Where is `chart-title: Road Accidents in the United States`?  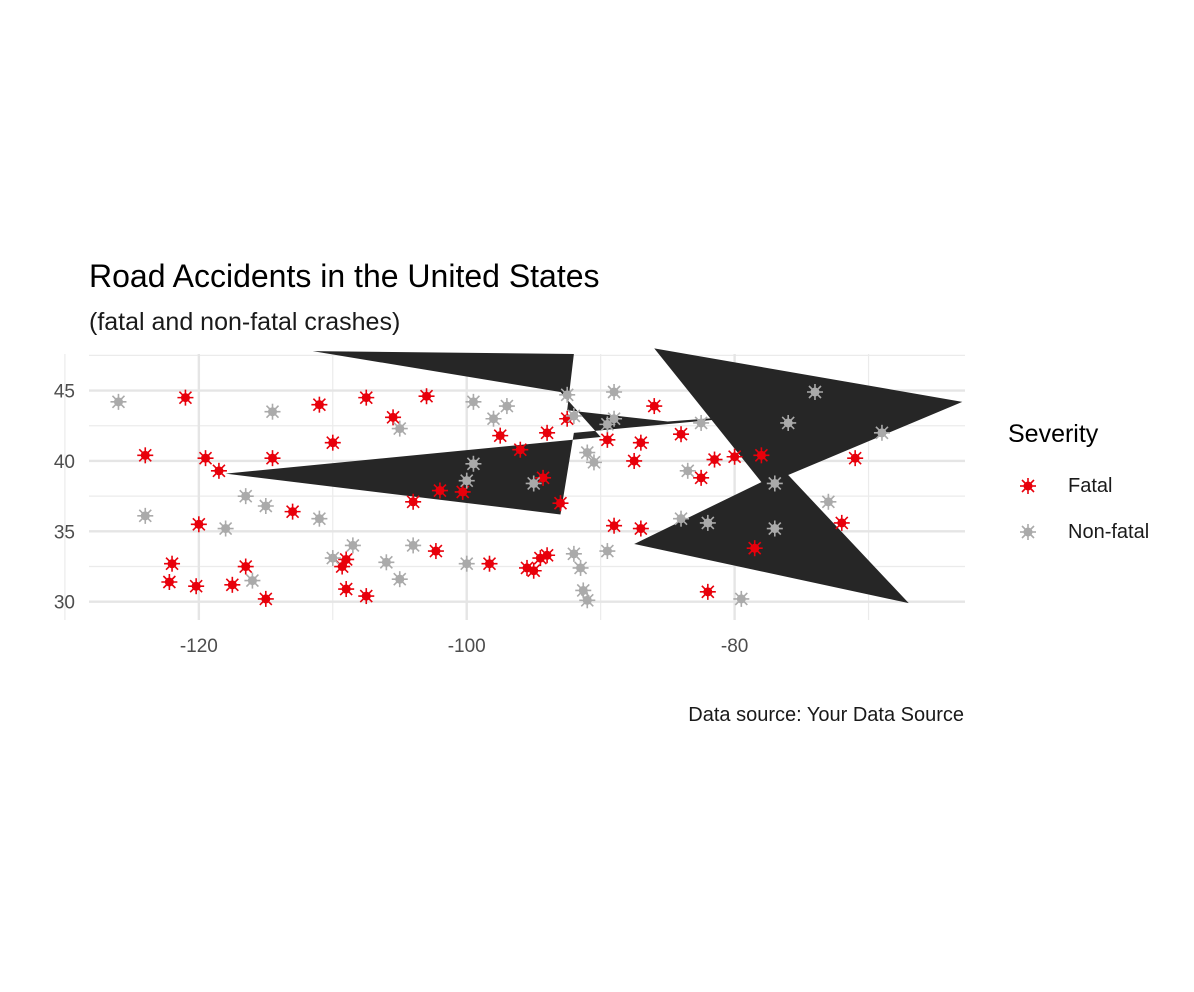
chart-title: Road Accidents in the United States is located at coordinates (344, 276).